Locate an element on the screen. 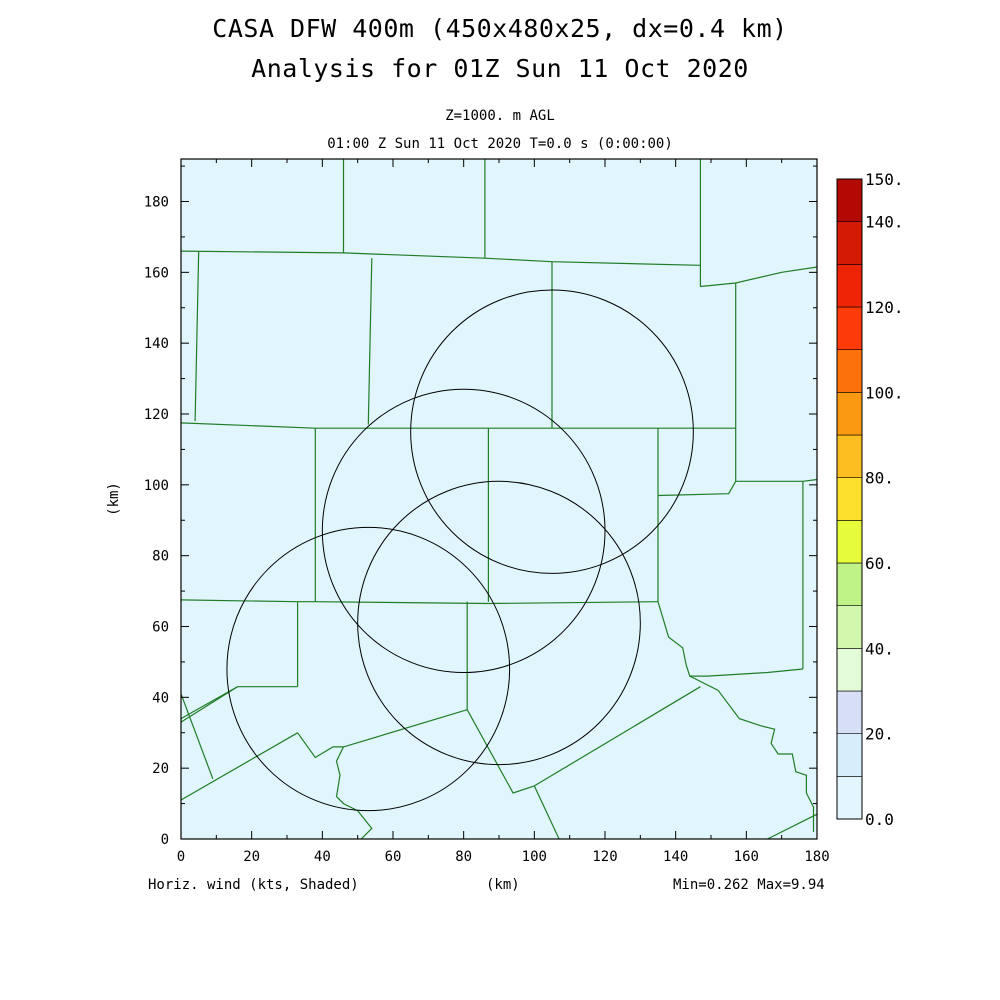  colorbar-label: 80. is located at coordinates (879, 478).